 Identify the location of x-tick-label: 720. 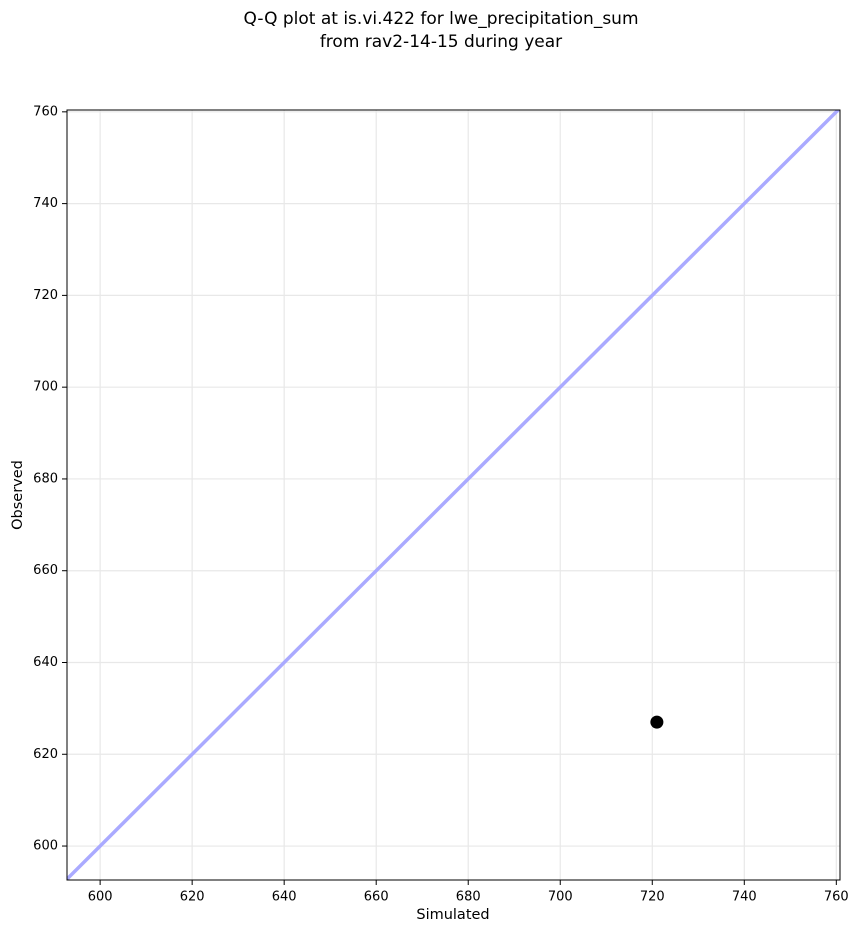
(652, 897).